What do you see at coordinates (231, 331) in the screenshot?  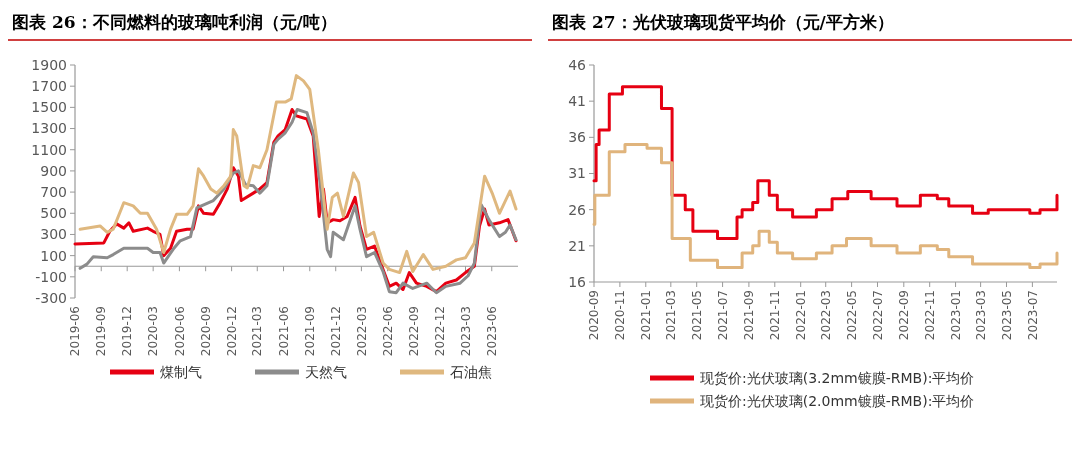 I see `x-tick-label: 2020-12` at bounding box center [231, 331].